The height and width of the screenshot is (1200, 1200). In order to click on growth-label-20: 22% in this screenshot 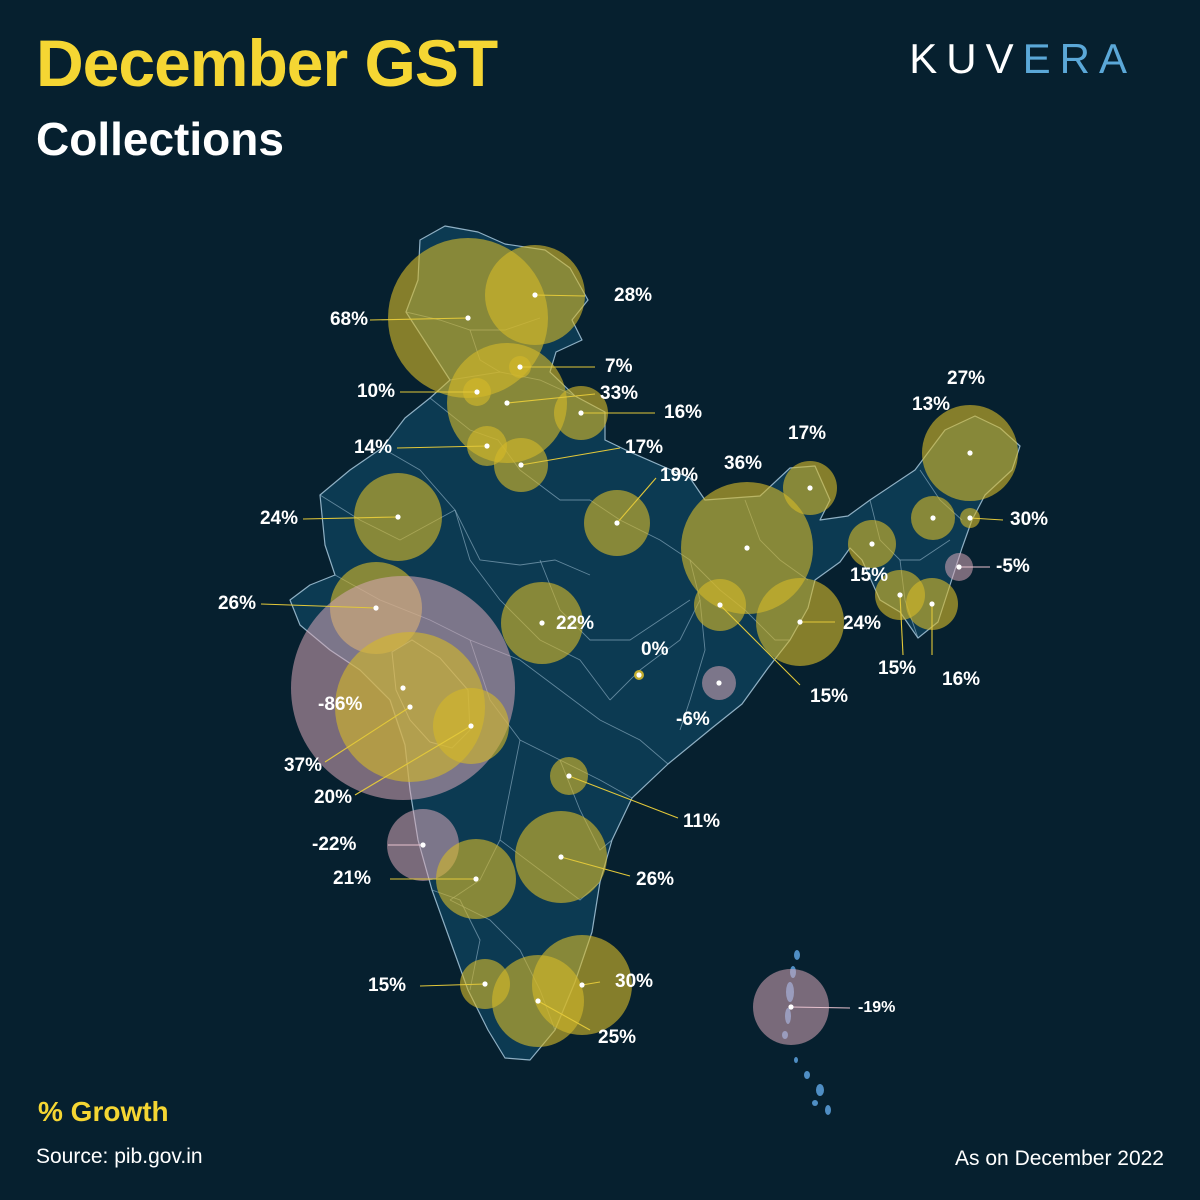, I will do `click(575, 623)`.